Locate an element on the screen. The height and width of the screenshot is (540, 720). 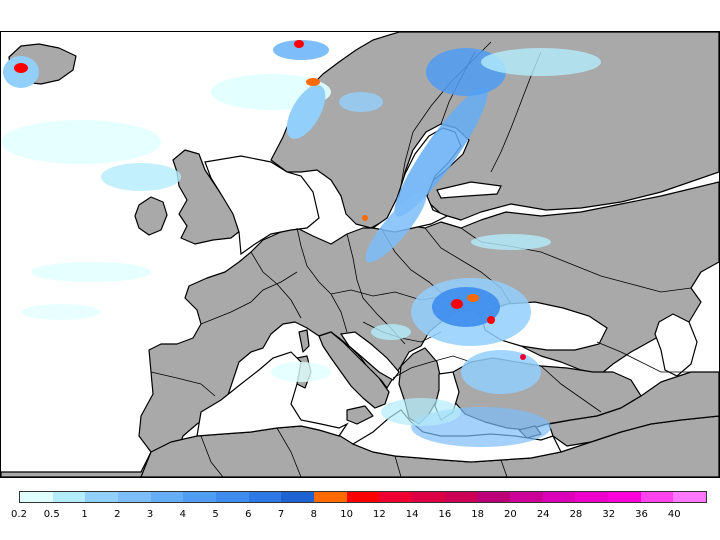
italy is located at coordinates (354, 370).